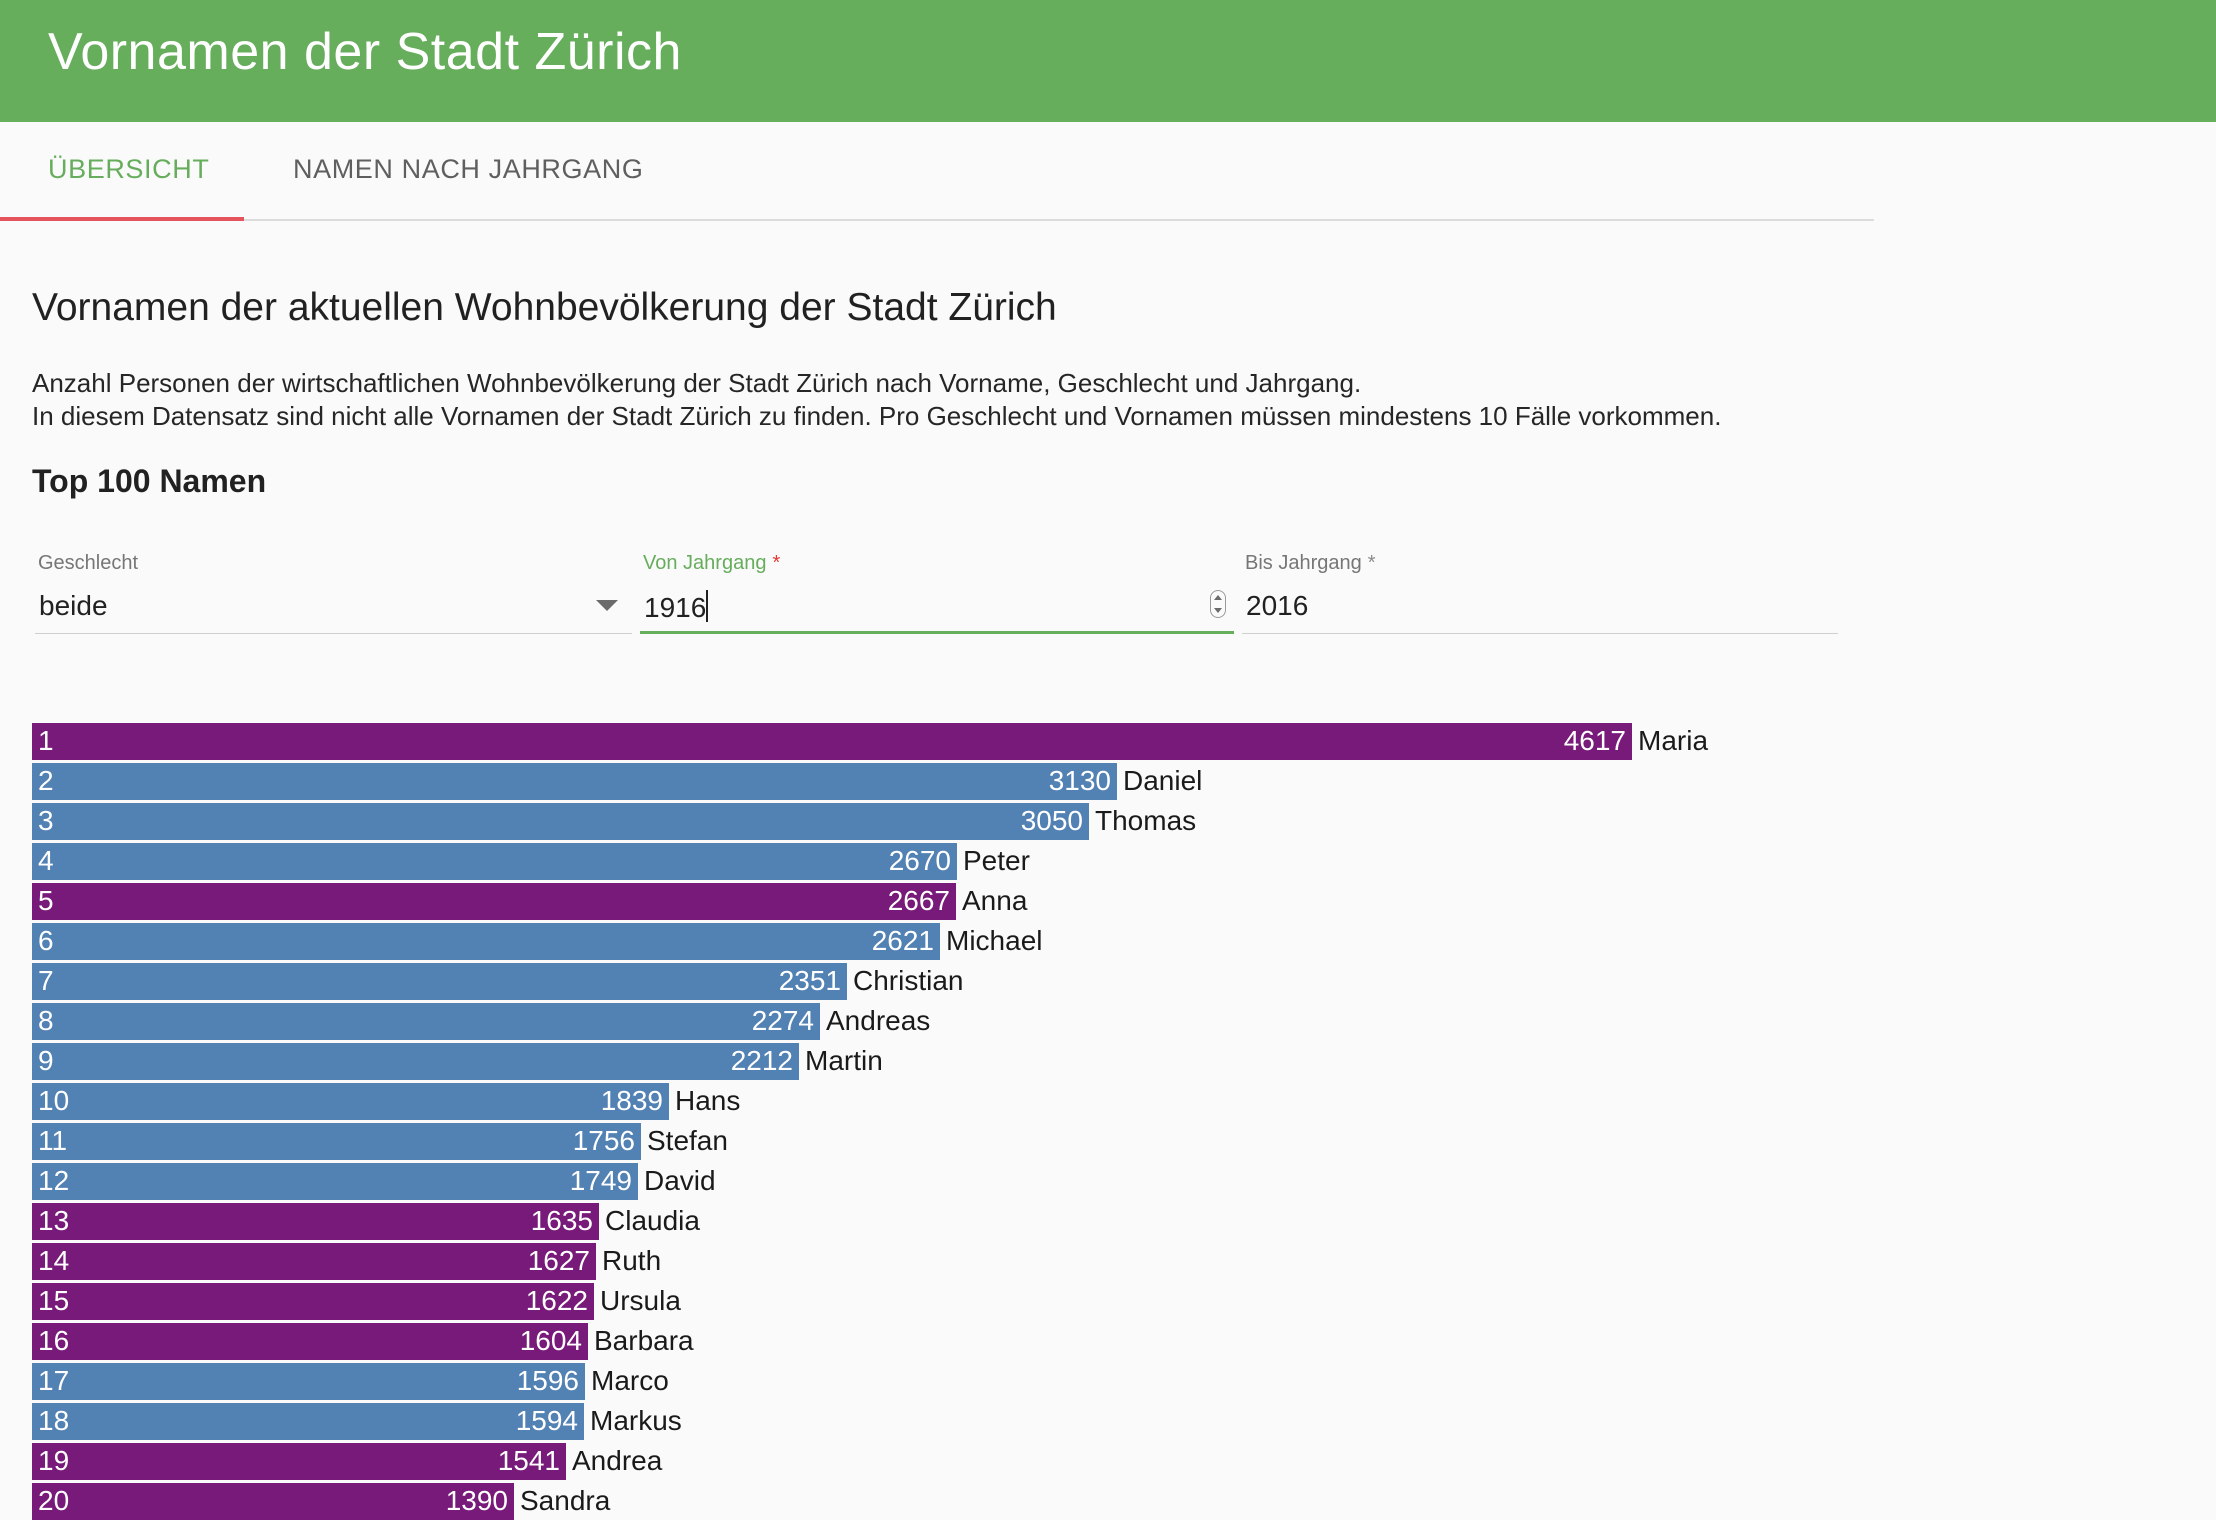 Image resolution: width=2216 pixels, height=1520 pixels. I want to click on bar: 6 2621, so click(486, 941).